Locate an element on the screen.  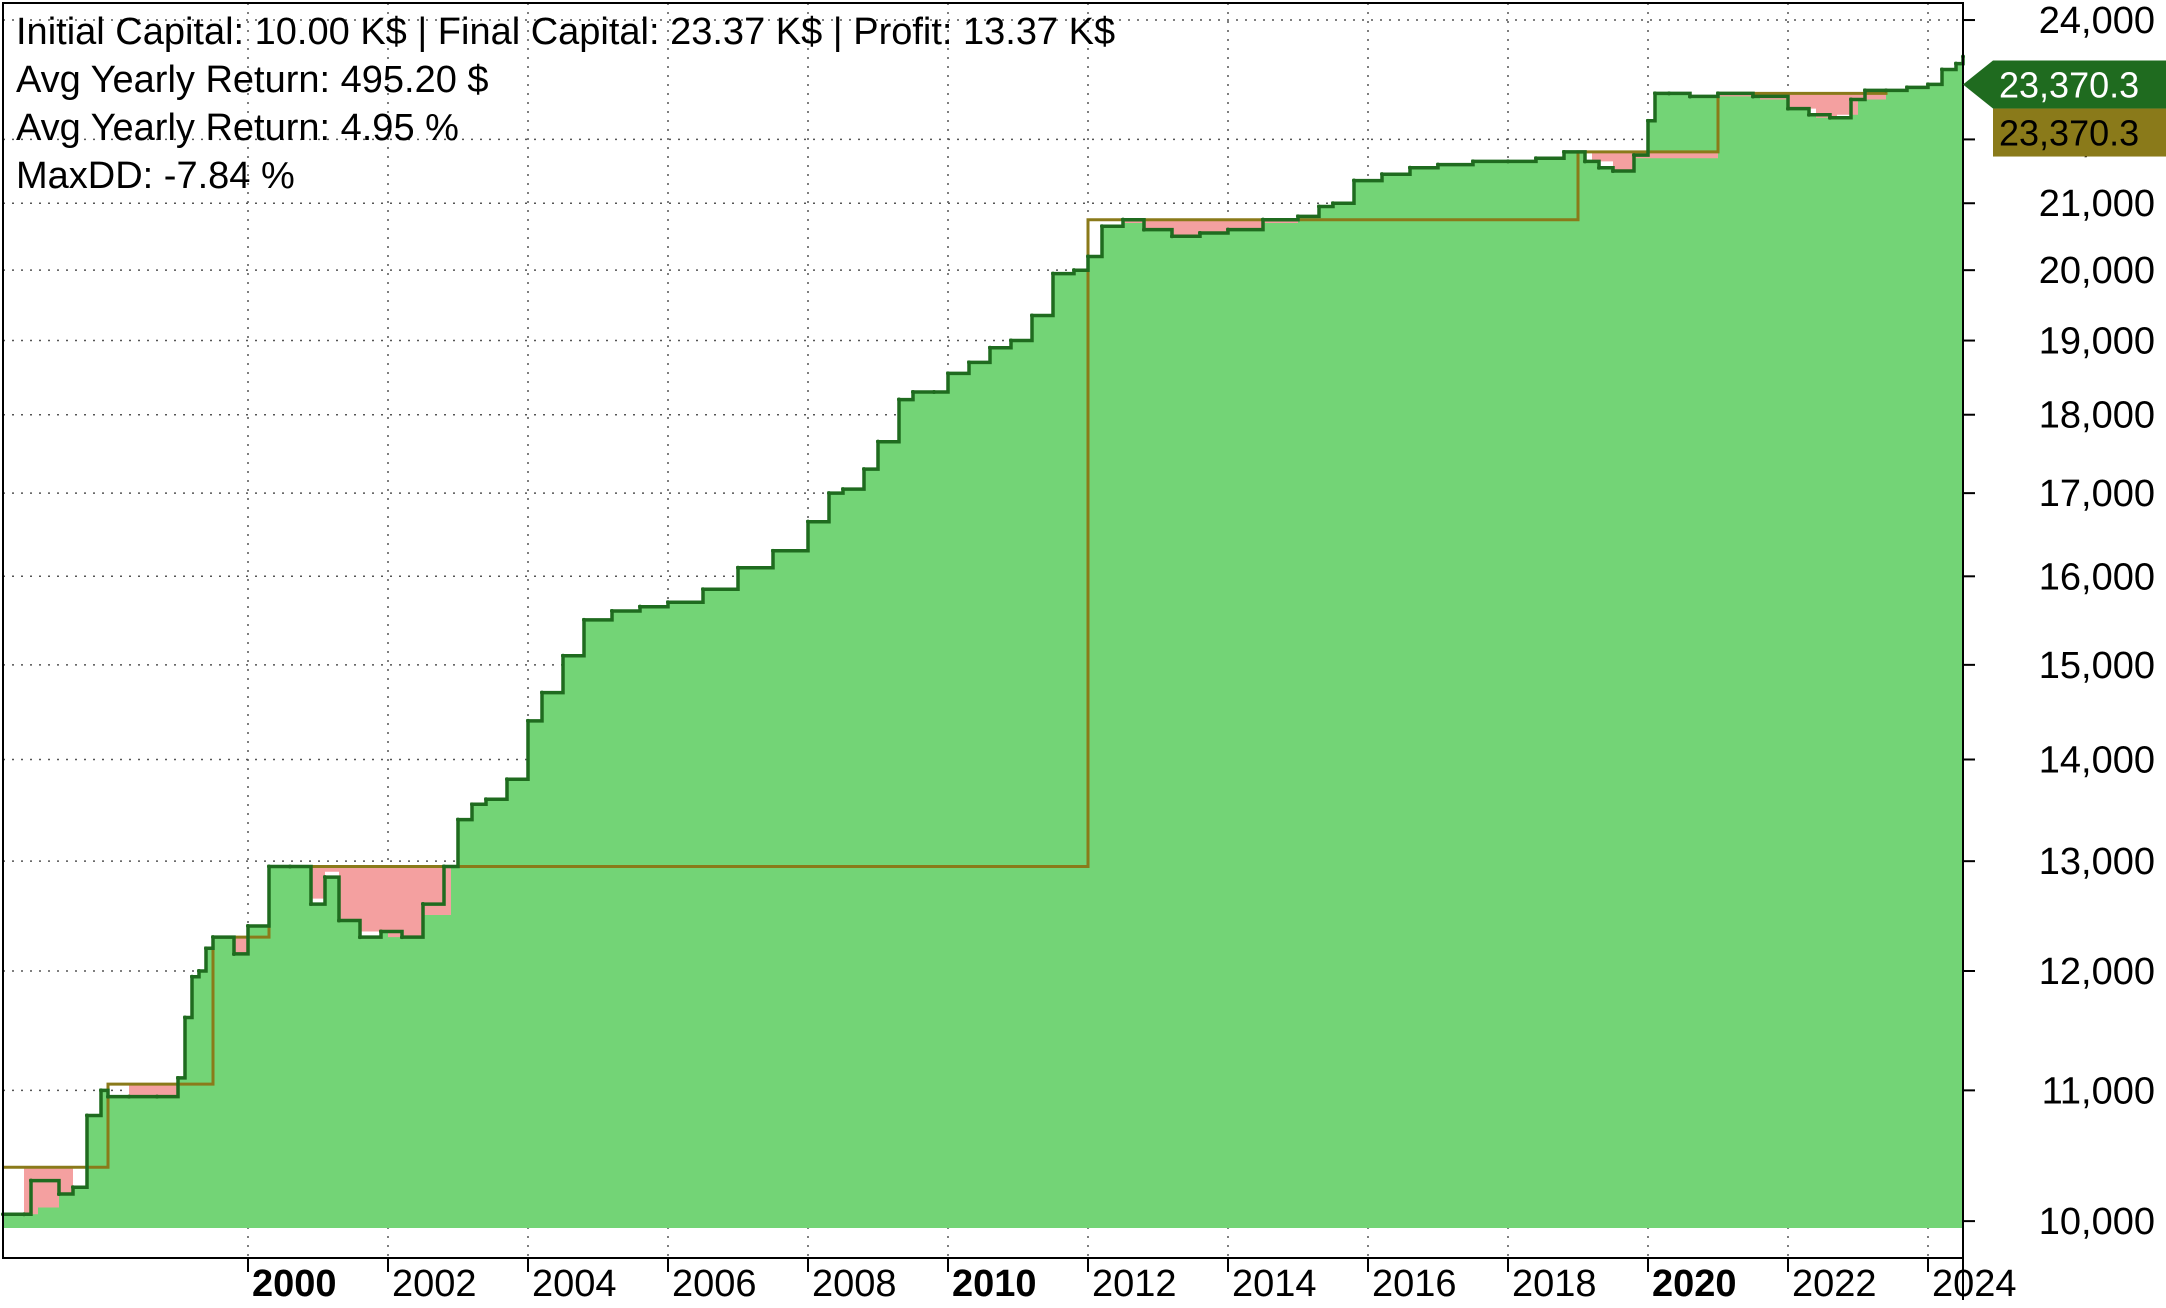
y-tick-label-4: 14,000 is located at coordinates (2097, 761).